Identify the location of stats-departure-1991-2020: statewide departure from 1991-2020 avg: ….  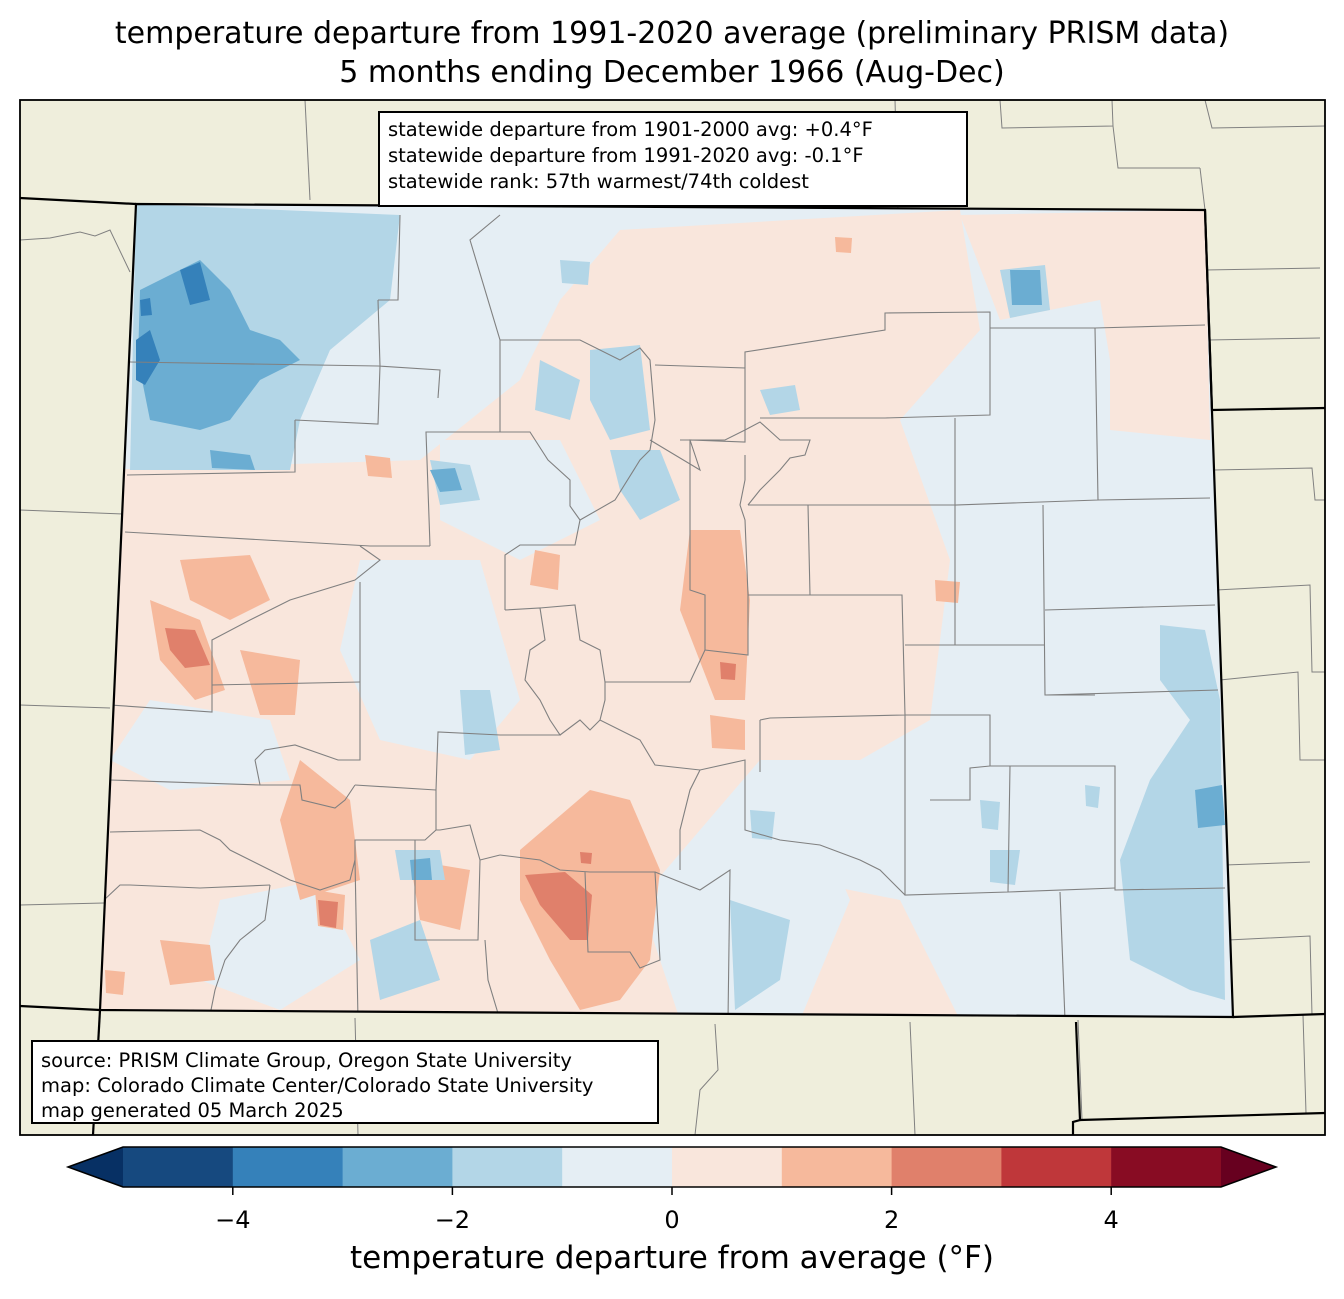
(626, 155).